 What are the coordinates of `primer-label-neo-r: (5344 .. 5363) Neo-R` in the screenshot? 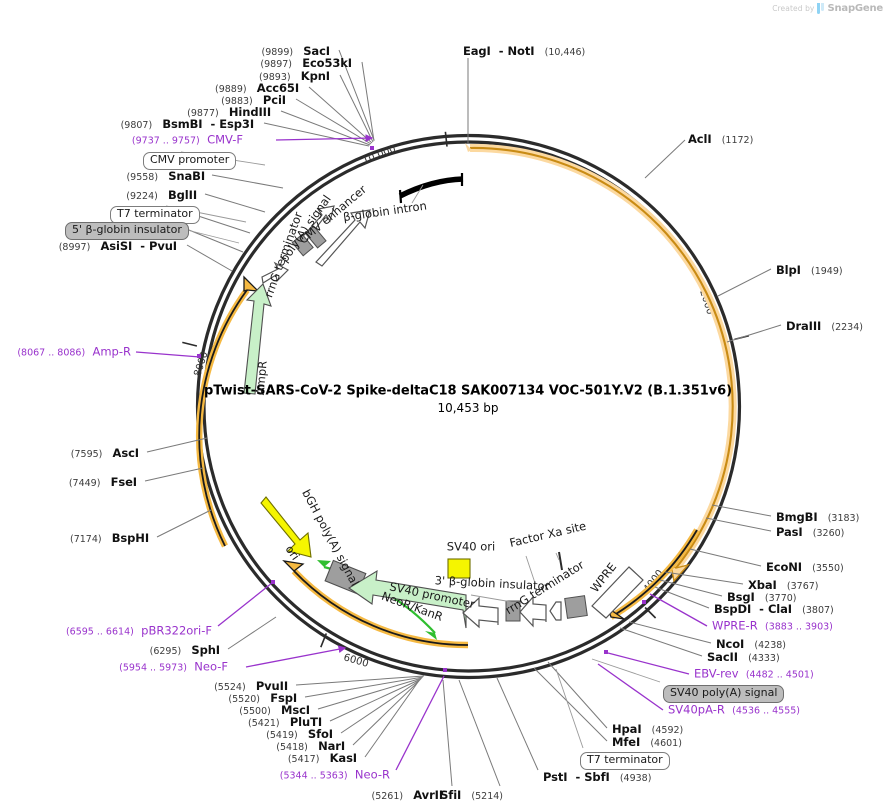 It's located at (335, 775).